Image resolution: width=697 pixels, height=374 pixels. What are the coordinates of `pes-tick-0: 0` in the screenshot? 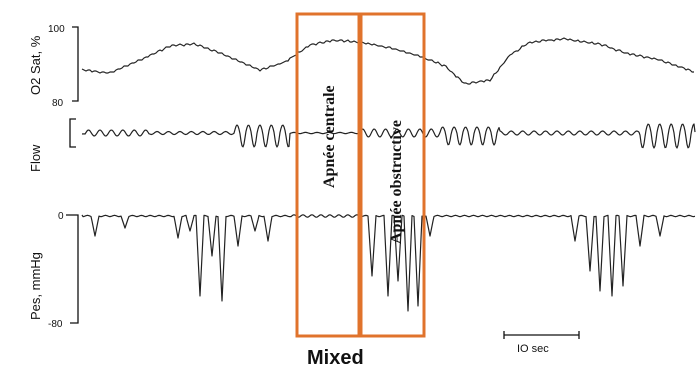 It's located at (61, 216).